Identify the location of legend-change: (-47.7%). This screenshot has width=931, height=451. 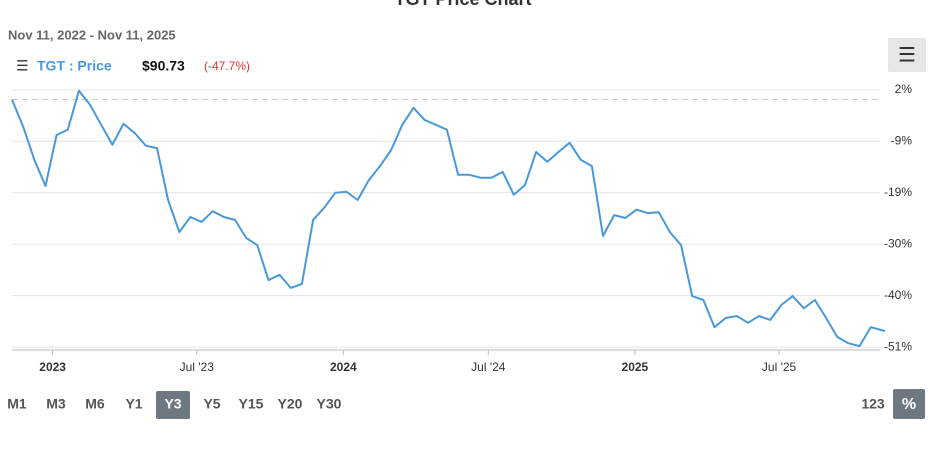
(227, 66).